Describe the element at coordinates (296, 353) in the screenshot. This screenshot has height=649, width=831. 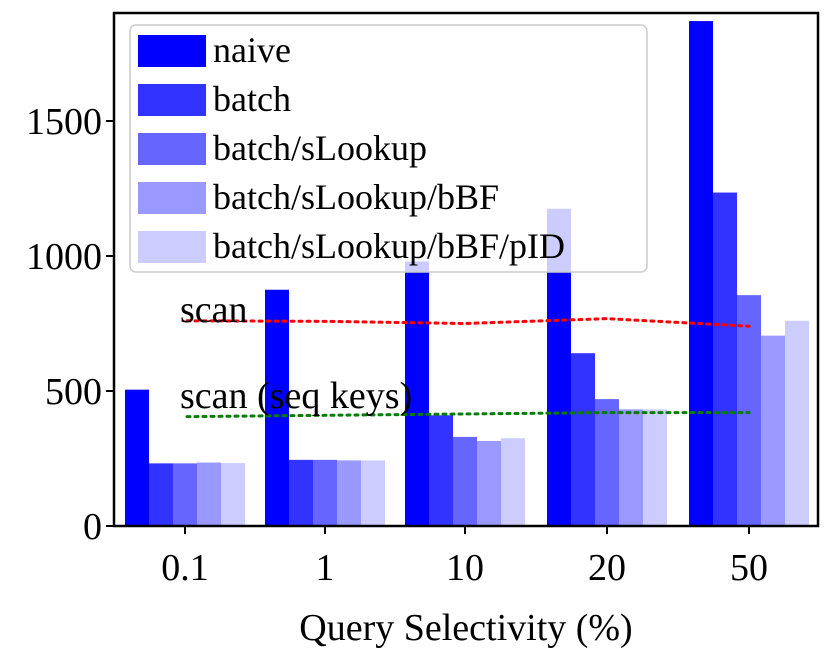
I see `annotations-layer: scan scan (seq keys)` at that location.